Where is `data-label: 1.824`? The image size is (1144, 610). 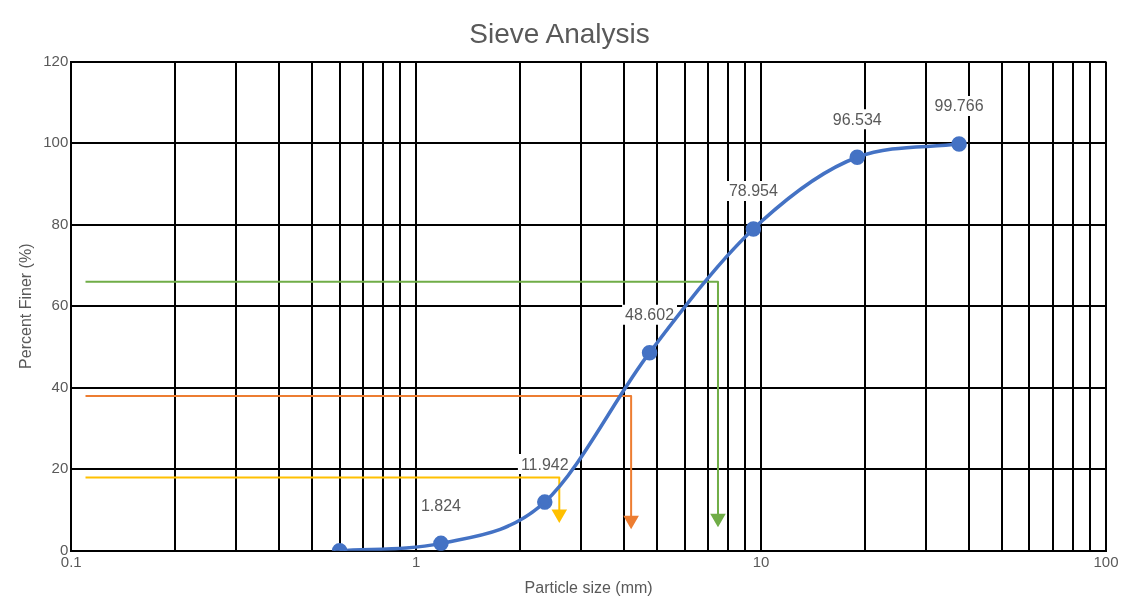
data-label: 1.824 is located at coordinates (441, 505).